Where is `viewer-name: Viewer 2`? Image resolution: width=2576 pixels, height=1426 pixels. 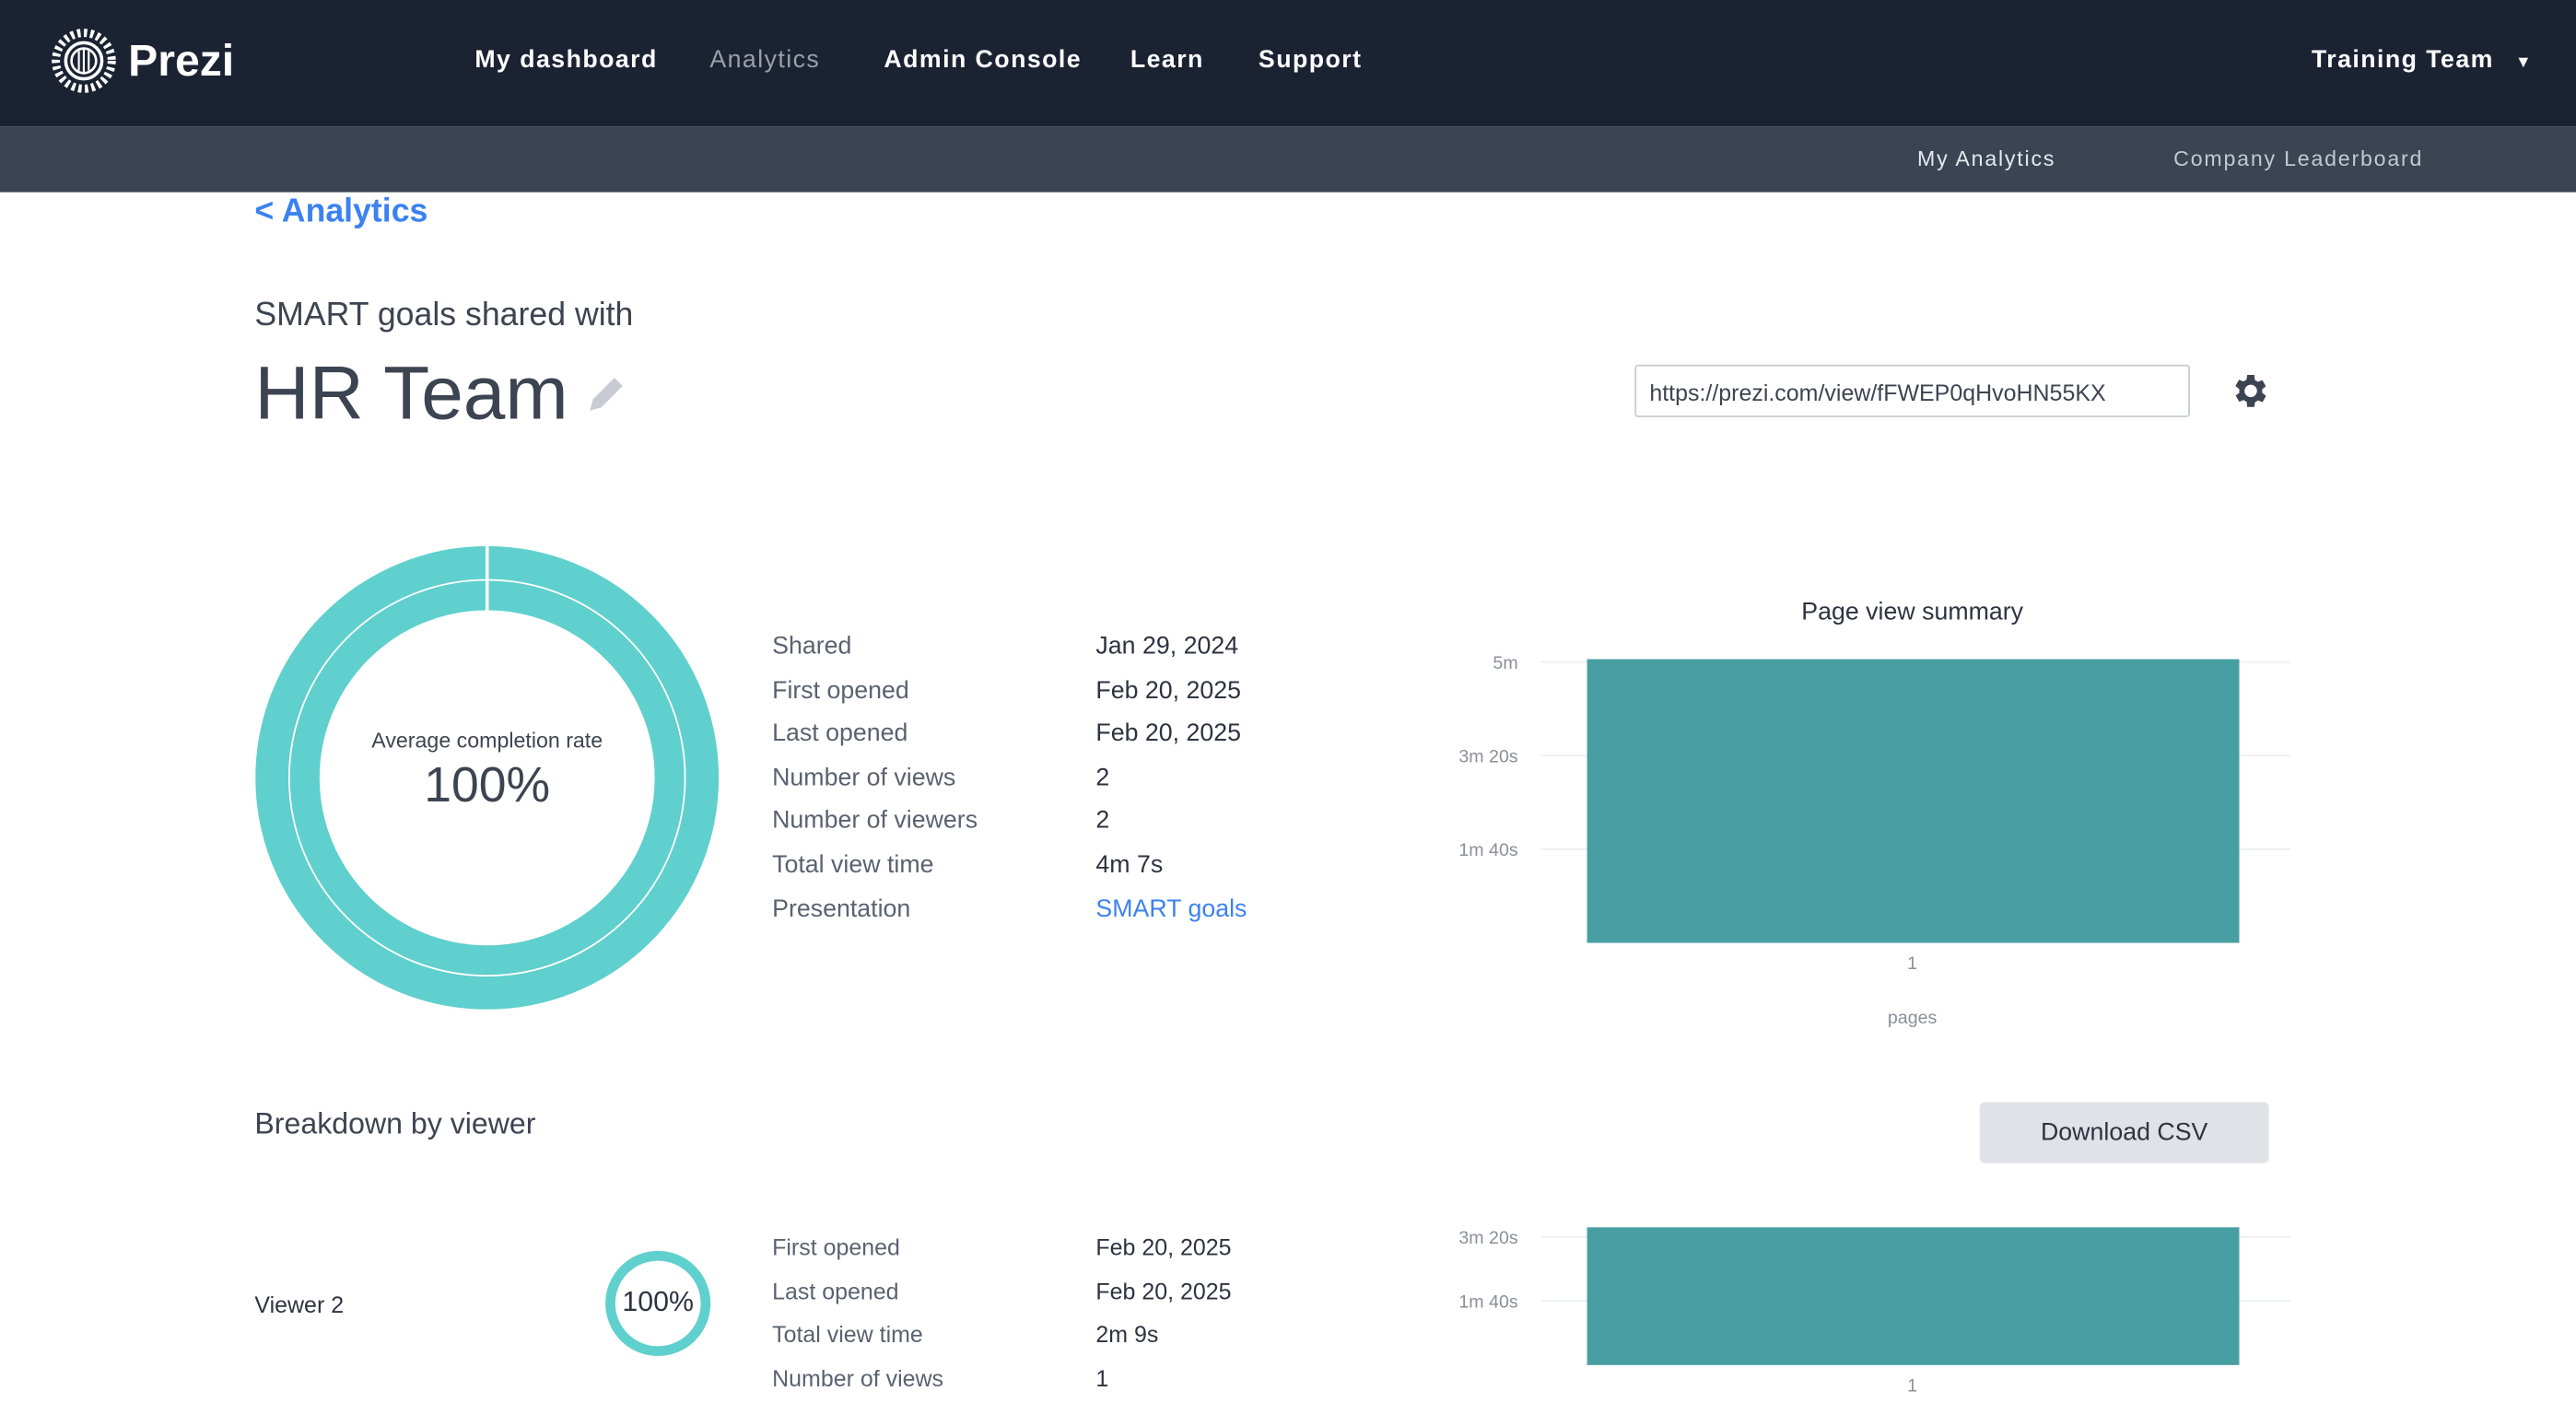
viewer-name: Viewer 2 is located at coordinates (299, 1304).